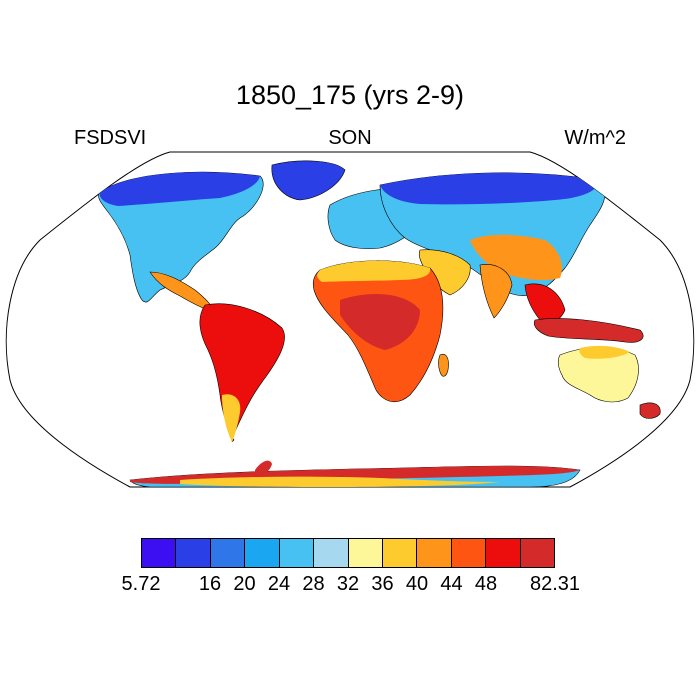  I want to click on antarctic-peninsula, so click(263, 468).